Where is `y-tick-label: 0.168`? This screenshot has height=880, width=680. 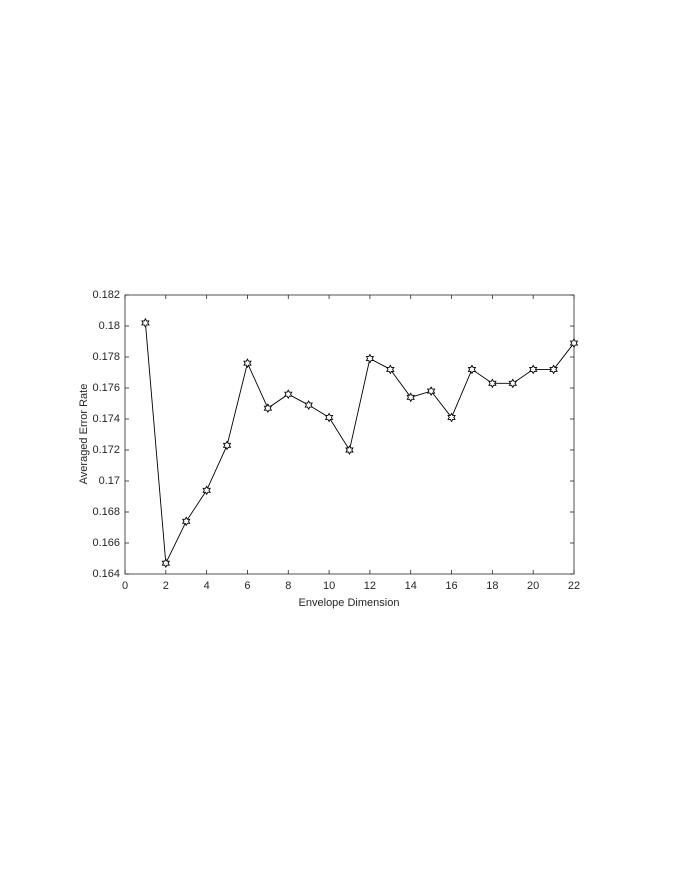 y-tick-label: 0.168 is located at coordinates (106, 512).